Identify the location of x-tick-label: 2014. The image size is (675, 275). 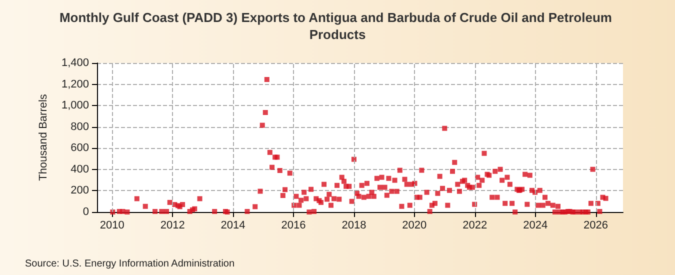
(233, 226).